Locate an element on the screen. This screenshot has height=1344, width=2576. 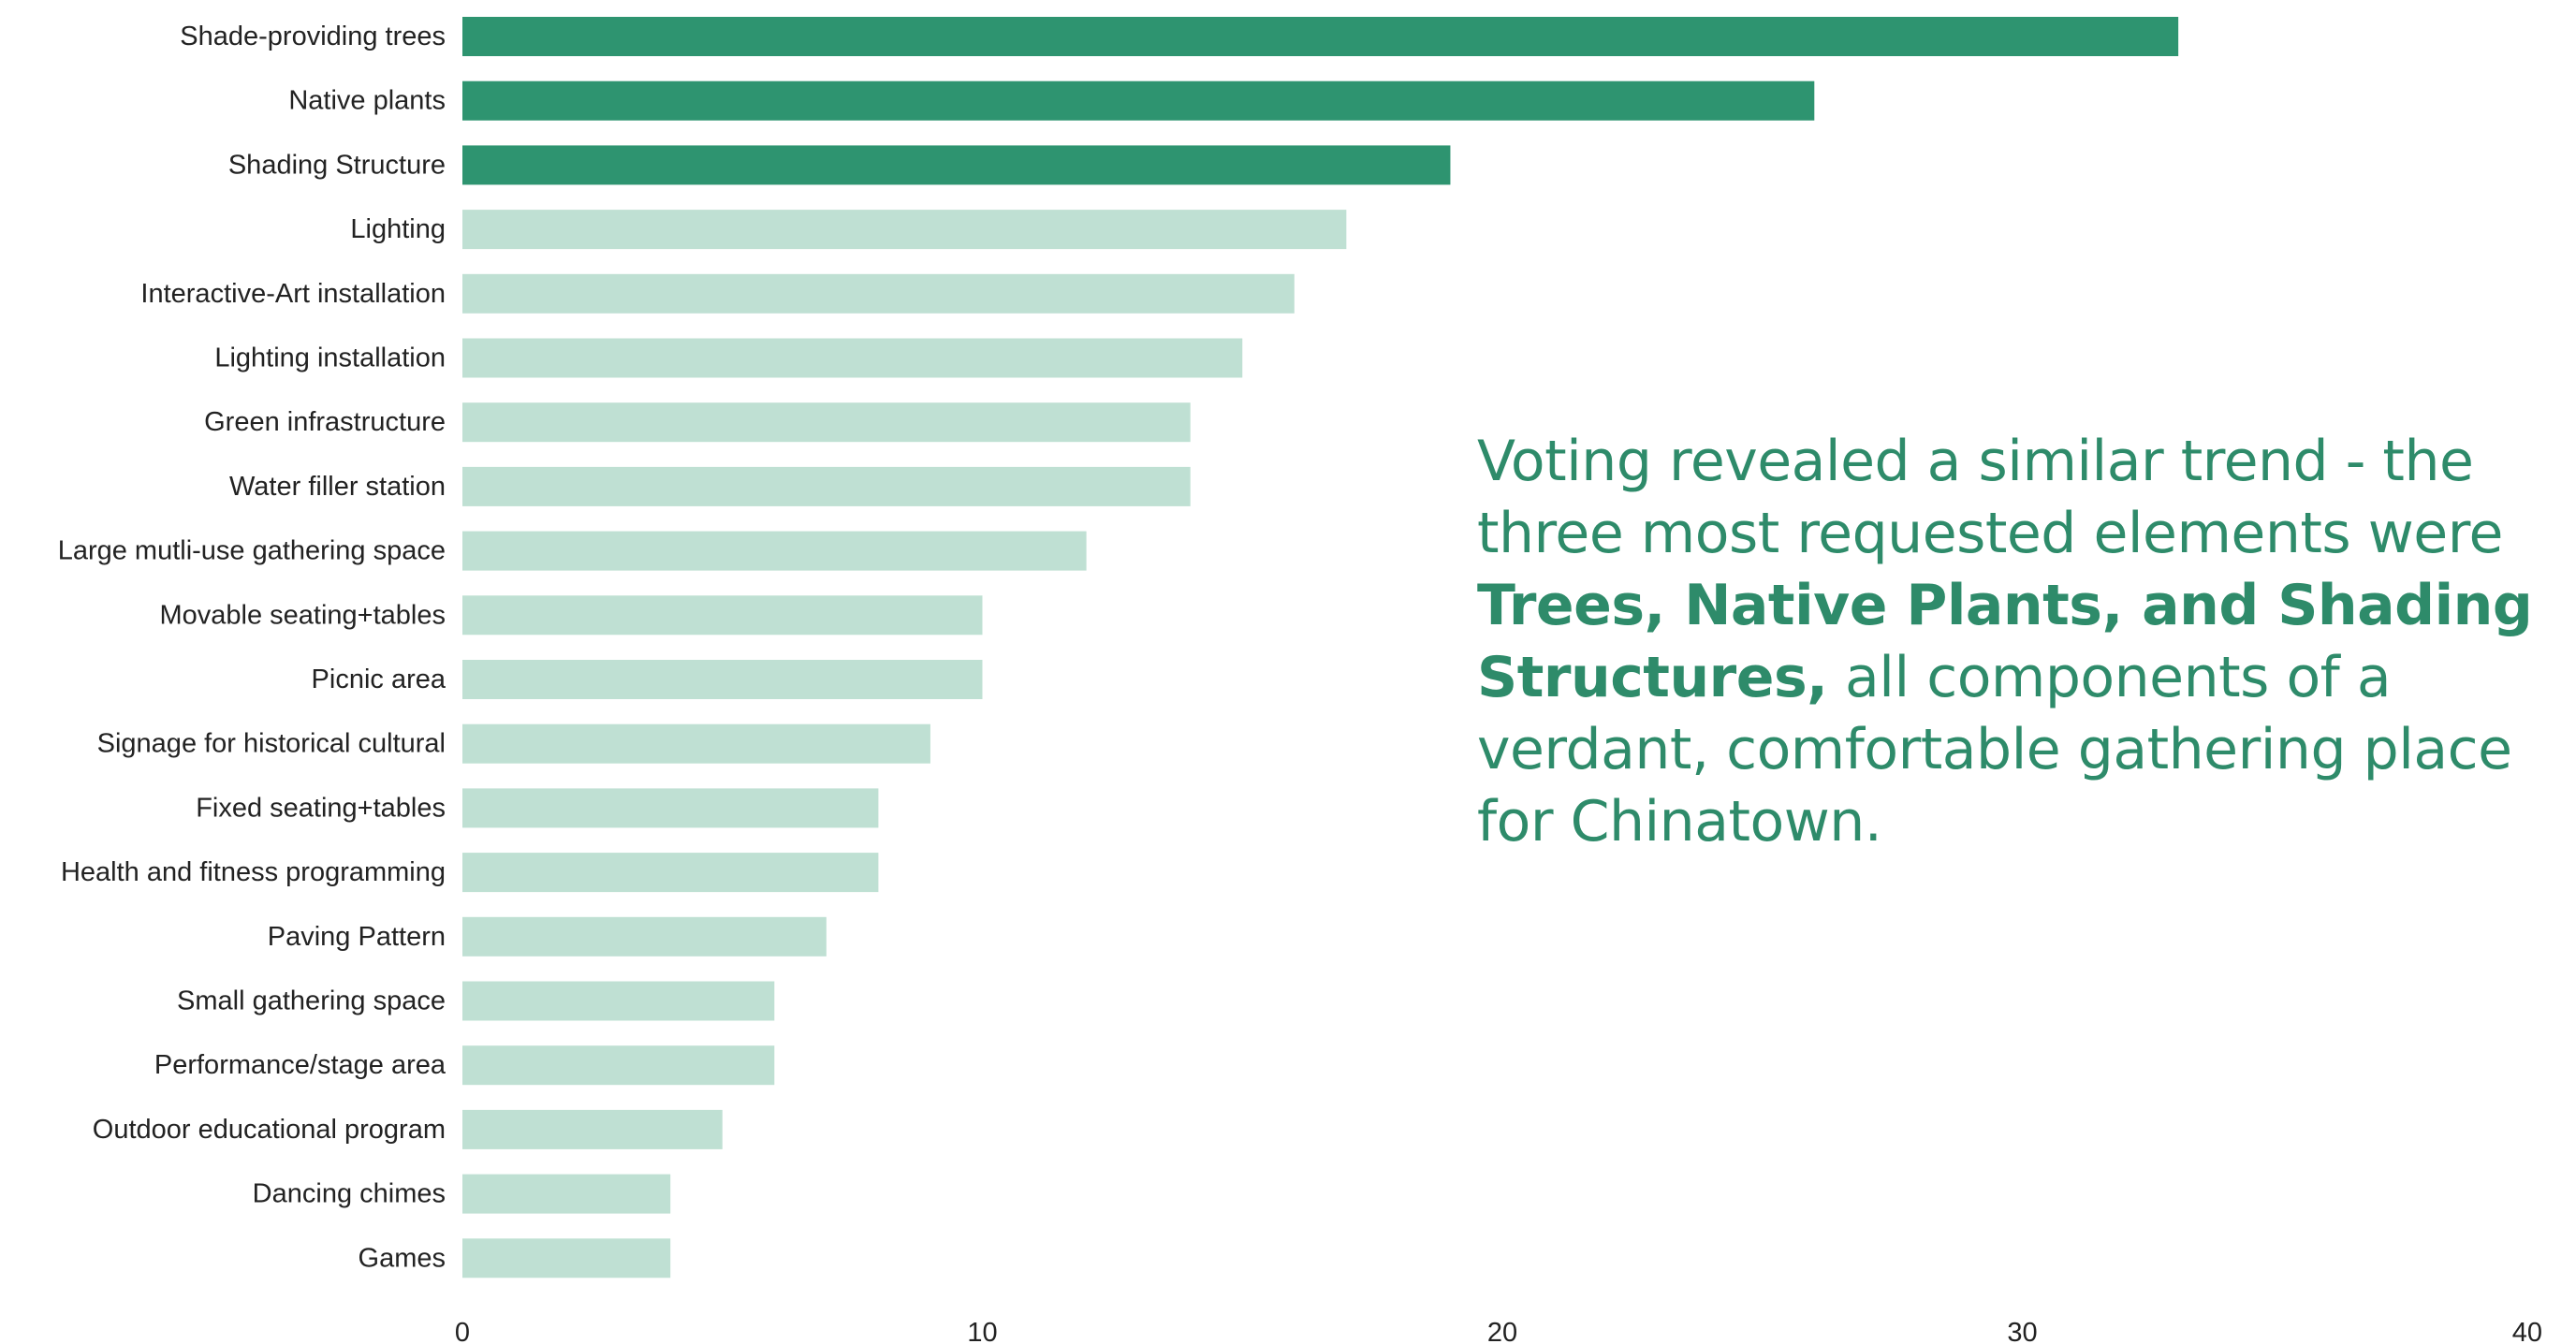
category-label: Performance/stage area is located at coordinates (300, 1065).